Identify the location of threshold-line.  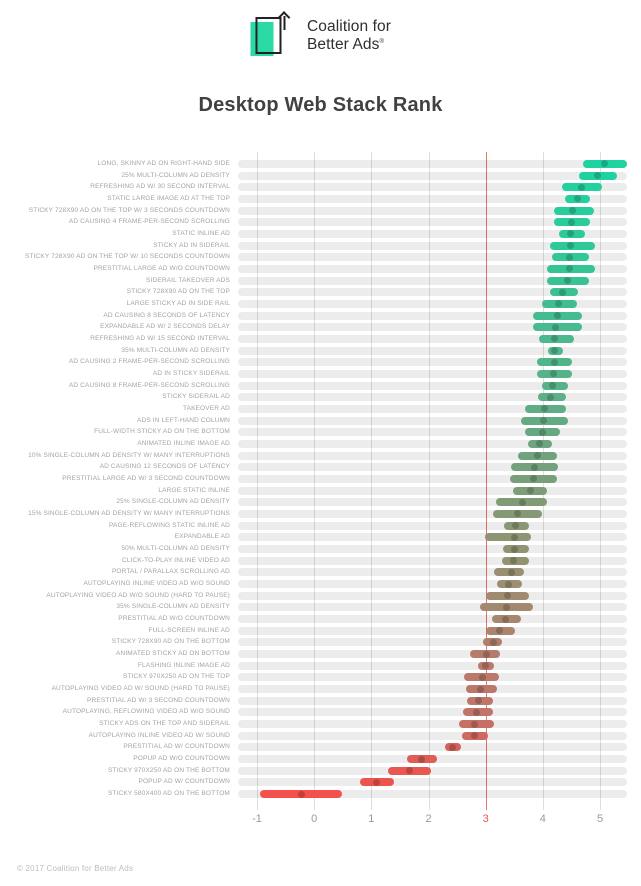
(486, 481).